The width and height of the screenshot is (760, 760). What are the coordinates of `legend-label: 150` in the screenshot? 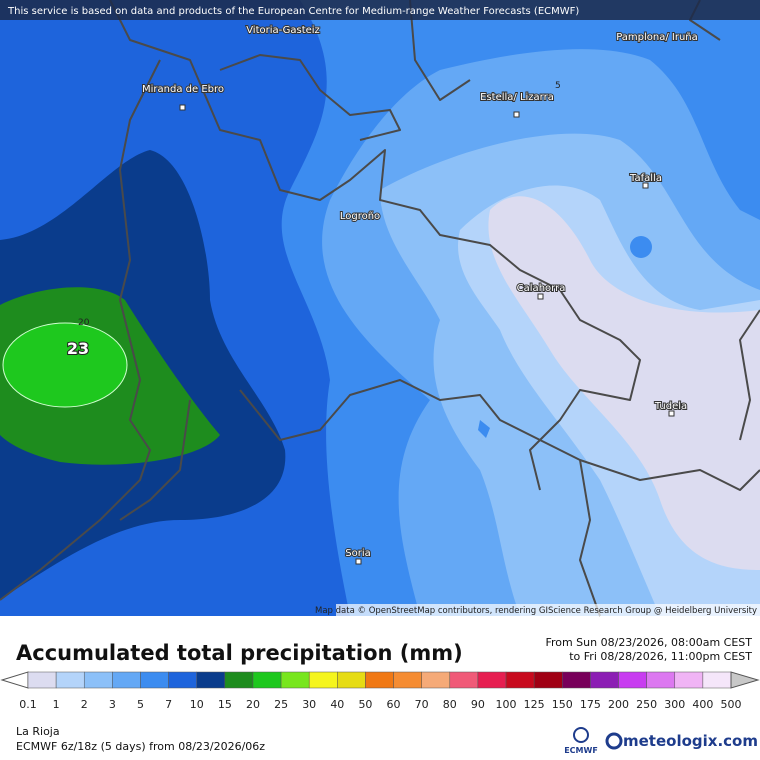 It's located at (562, 704).